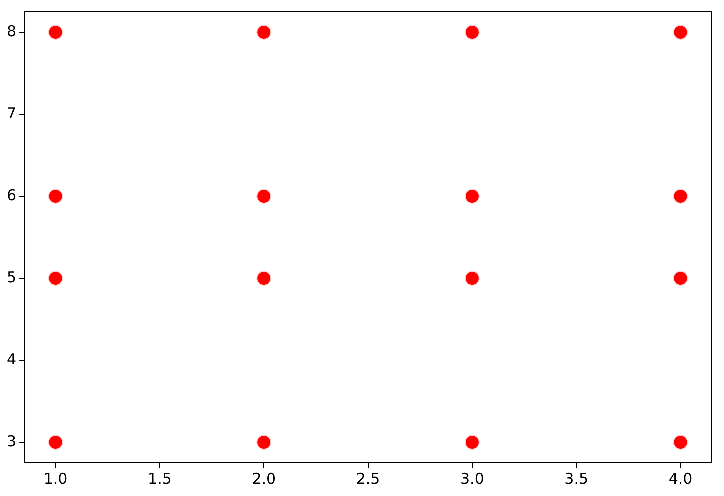  I want to click on x-tick-label: 3.0, so click(472, 479).